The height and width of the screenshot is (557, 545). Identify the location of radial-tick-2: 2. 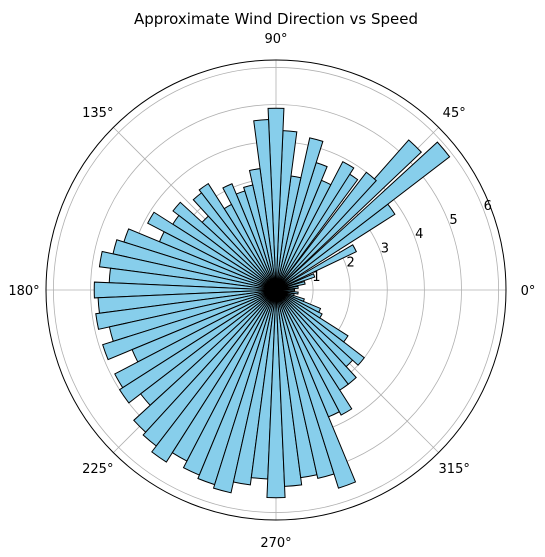
(351, 263).